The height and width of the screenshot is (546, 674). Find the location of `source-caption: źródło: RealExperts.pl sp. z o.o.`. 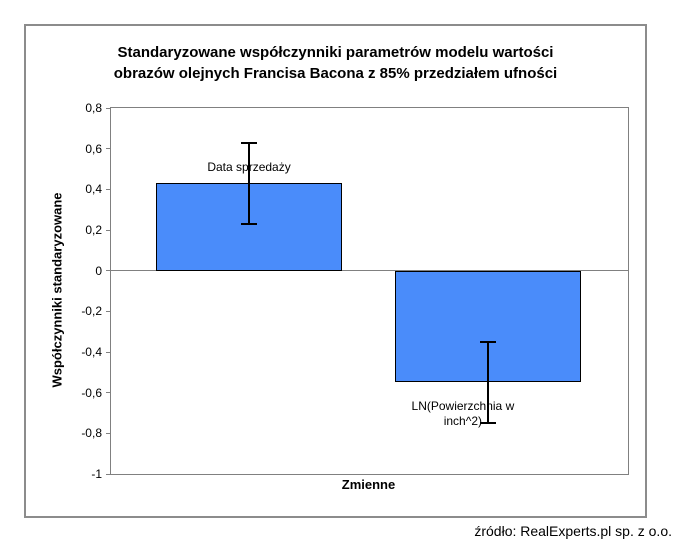

source-caption: źródło: RealExperts.pl sp. z o.o. is located at coordinates (573, 531).